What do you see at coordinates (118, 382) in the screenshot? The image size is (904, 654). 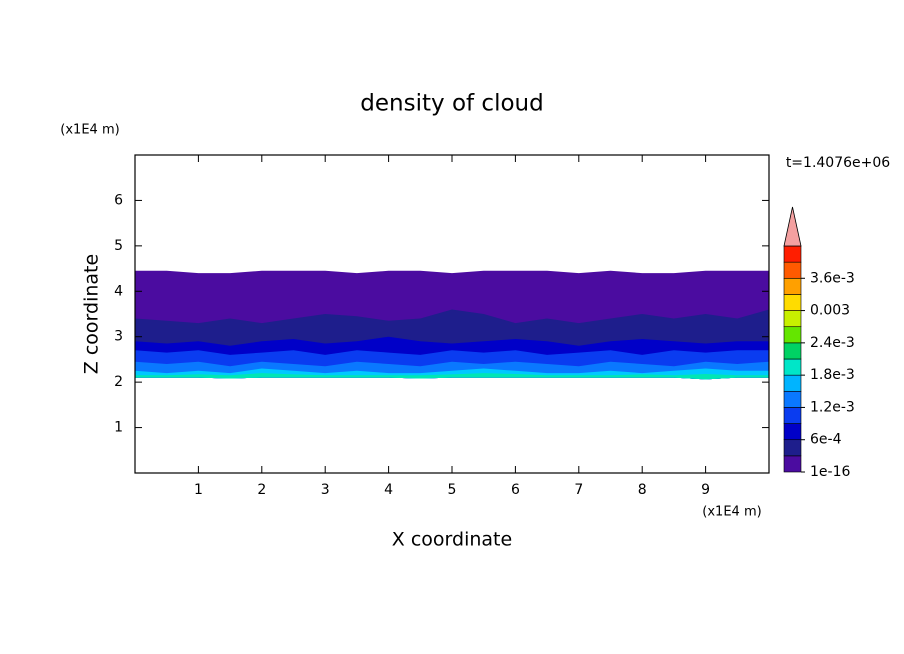 I see `y-tick-label: 2` at bounding box center [118, 382].